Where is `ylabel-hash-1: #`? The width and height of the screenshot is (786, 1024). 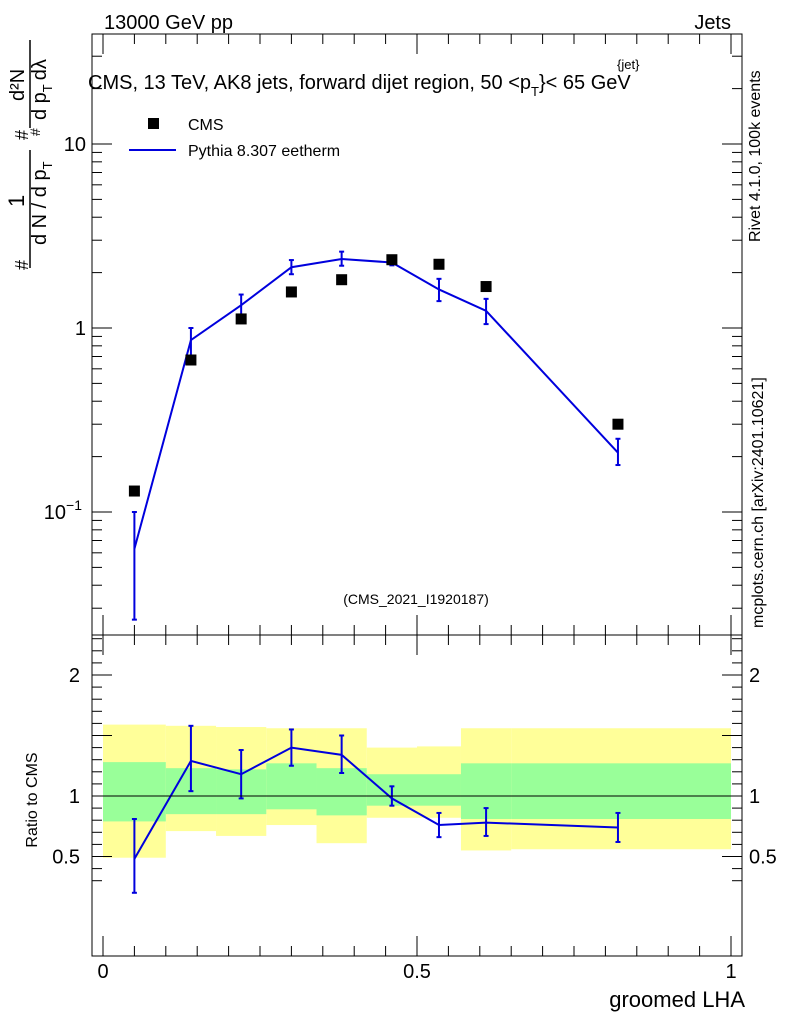 ylabel-hash-1: # is located at coordinates (22, 265).